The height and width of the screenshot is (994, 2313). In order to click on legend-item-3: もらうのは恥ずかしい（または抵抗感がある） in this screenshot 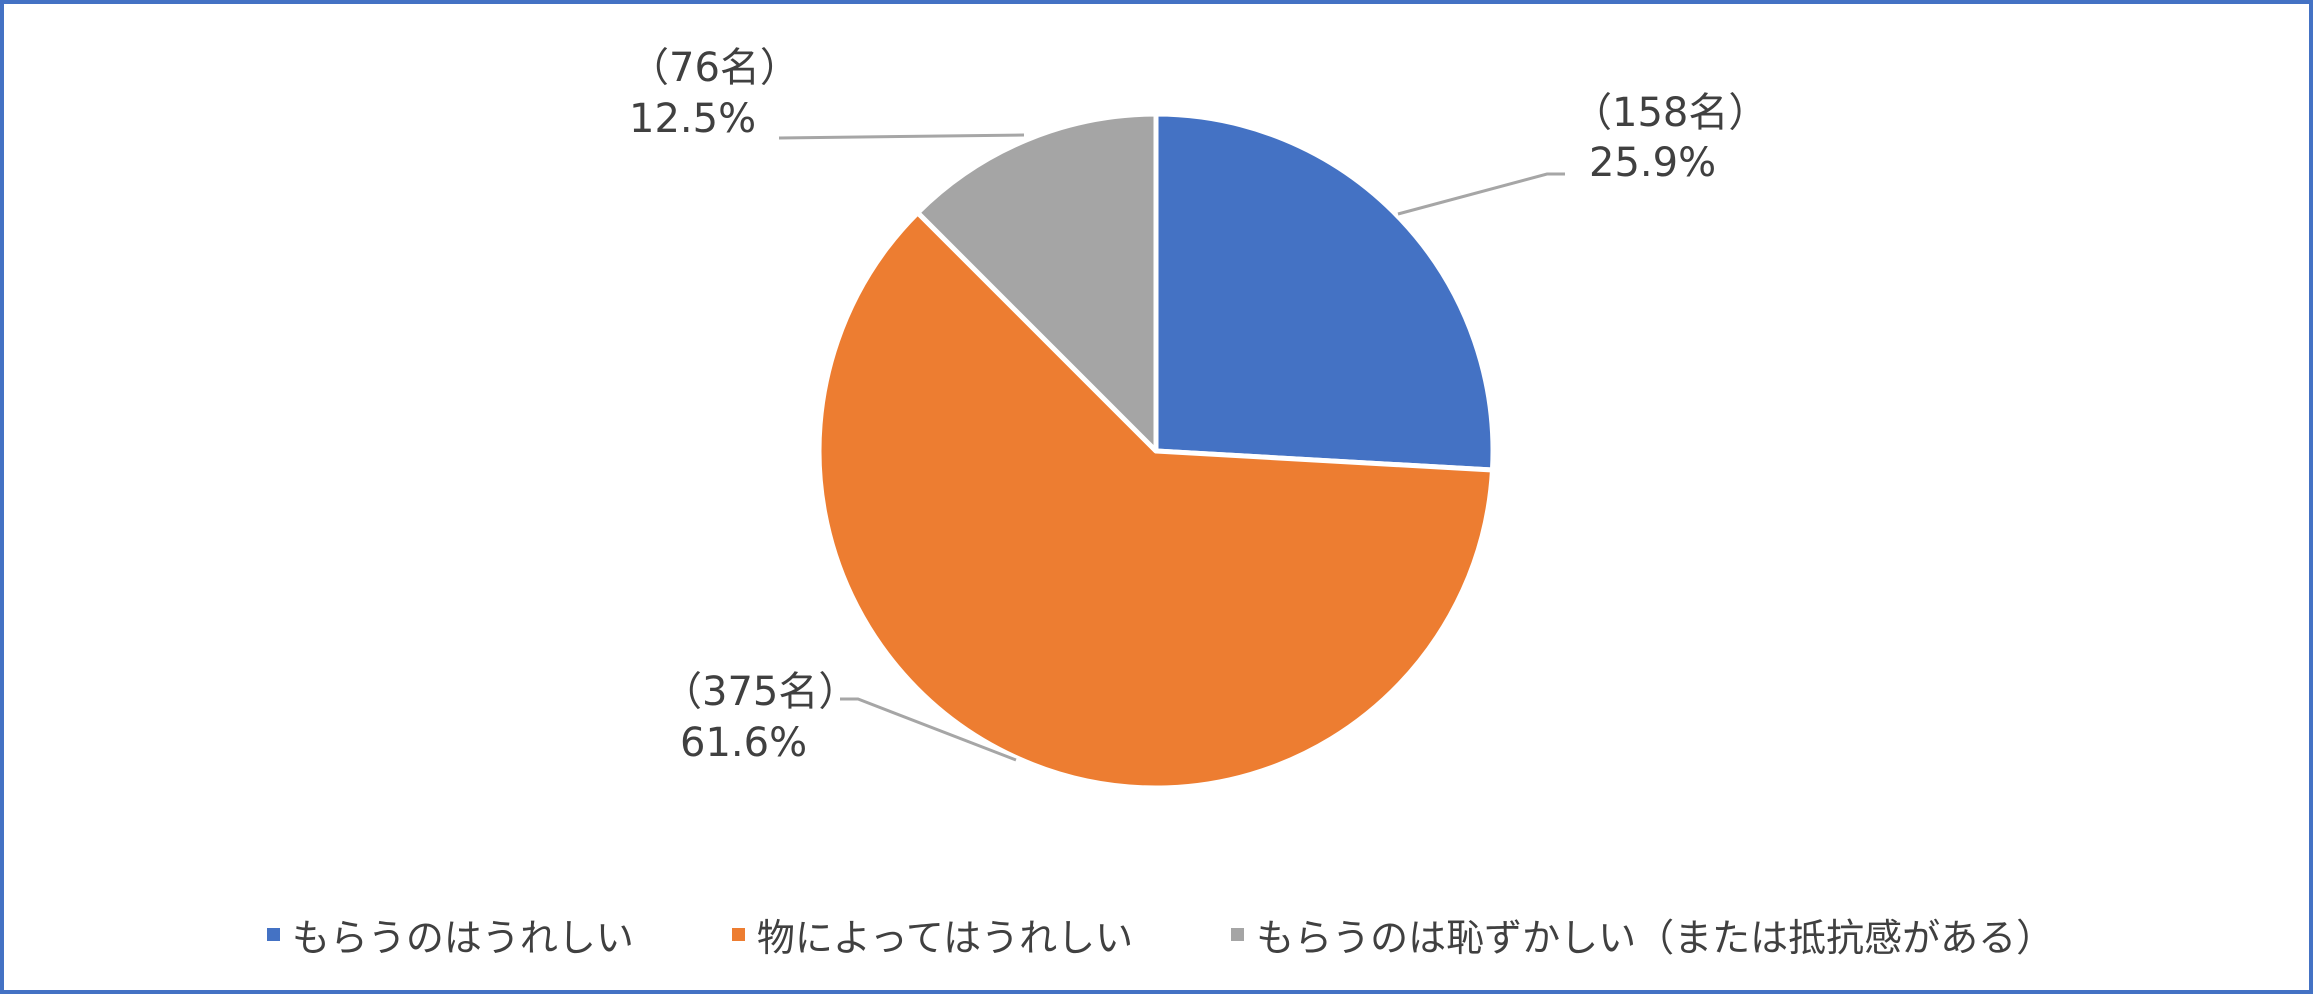, I will do `click(1642, 934)`.